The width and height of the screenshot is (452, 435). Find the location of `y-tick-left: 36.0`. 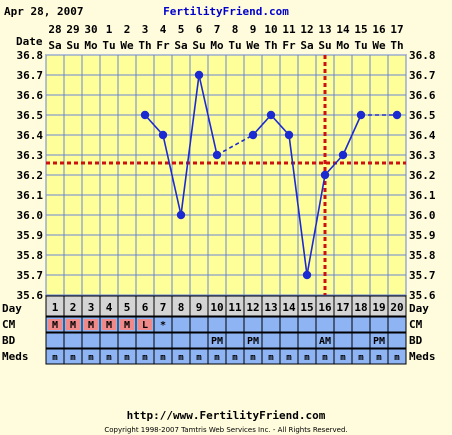

y-tick-left: 36.0 is located at coordinates (30, 215).